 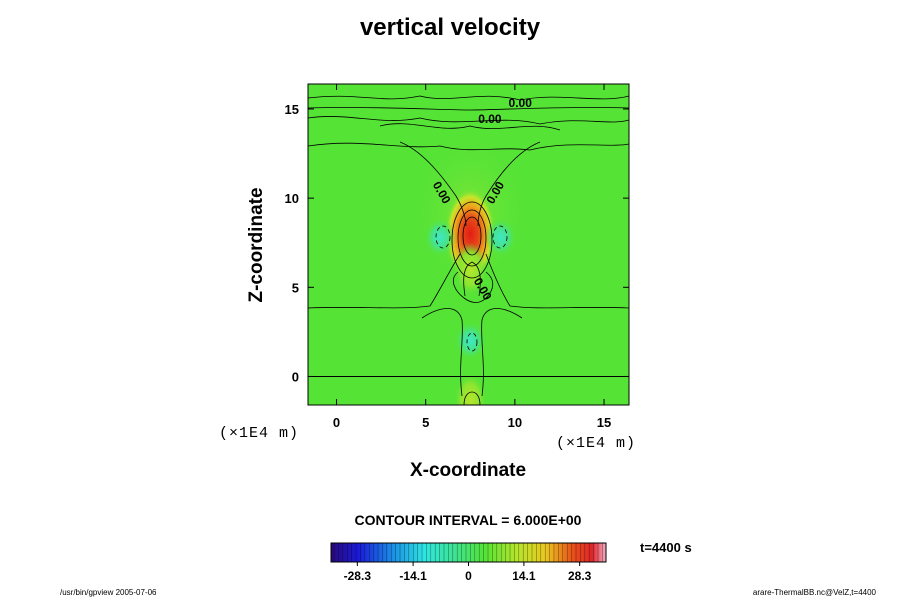 What do you see at coordinates (524, 576) in the screenshot?
I see `colorbar-tick-label: 14.1` at bounding box center [524, 576].